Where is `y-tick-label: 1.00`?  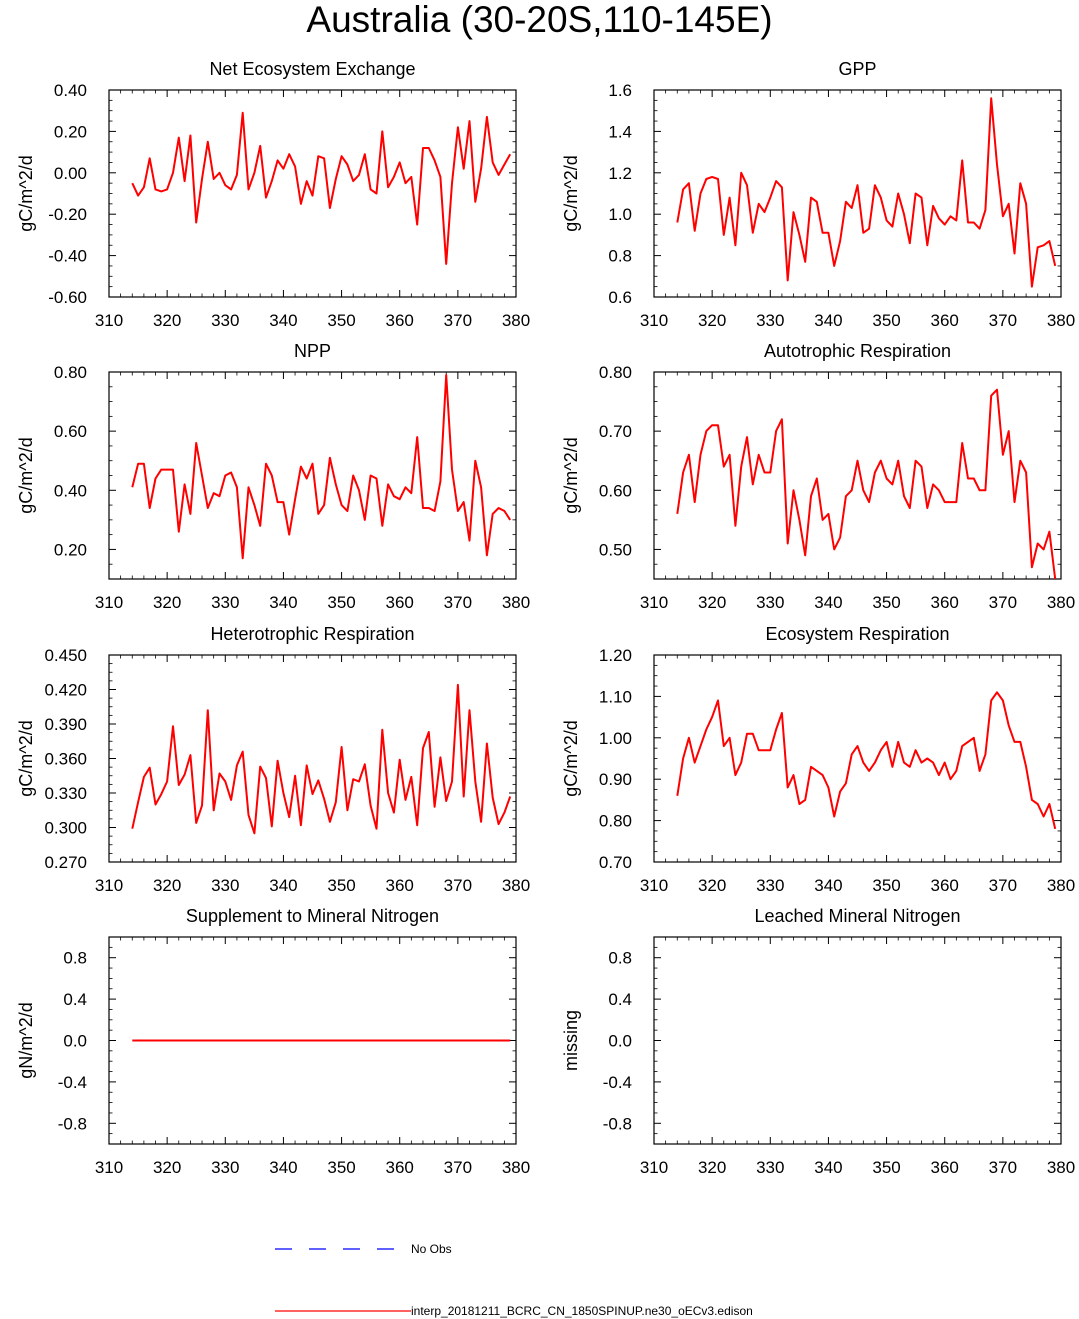
y-tick-label: 1.00 is located at coordinates (615, 738).